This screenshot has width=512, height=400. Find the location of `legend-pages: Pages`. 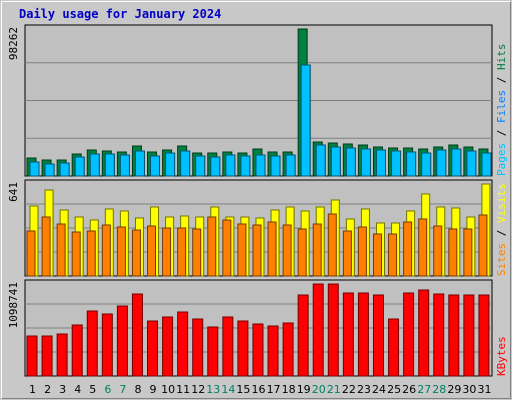

legend-pages: Pages is located at coordinates (501, 159).